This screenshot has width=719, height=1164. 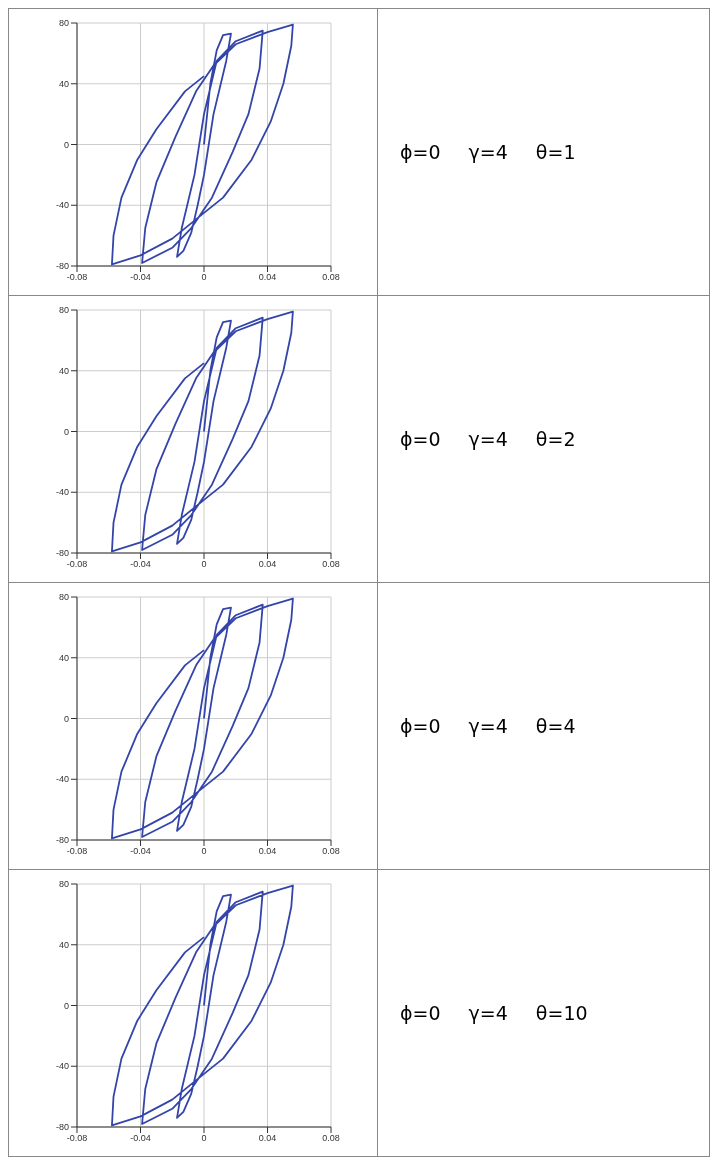 What do you see at coordinates (494, 1013) in the screenshot?
I see `text: ϕ=0 γ=4 θ=10` at bounding box center [494, 1013].